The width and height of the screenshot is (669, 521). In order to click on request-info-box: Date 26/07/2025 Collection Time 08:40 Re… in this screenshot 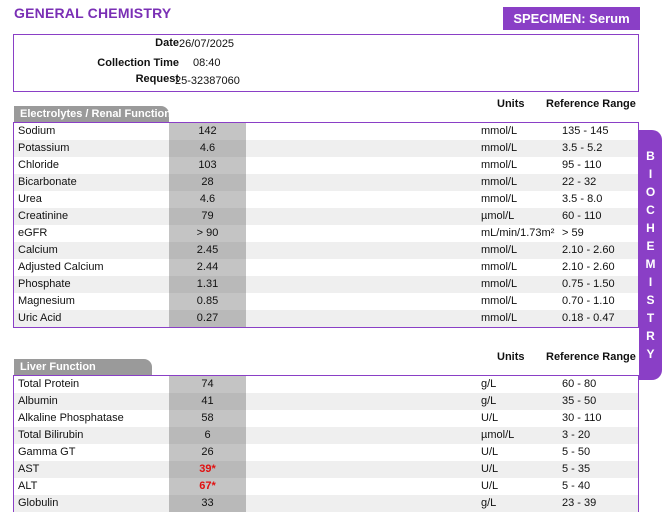, I will do `click(326, 63)`.